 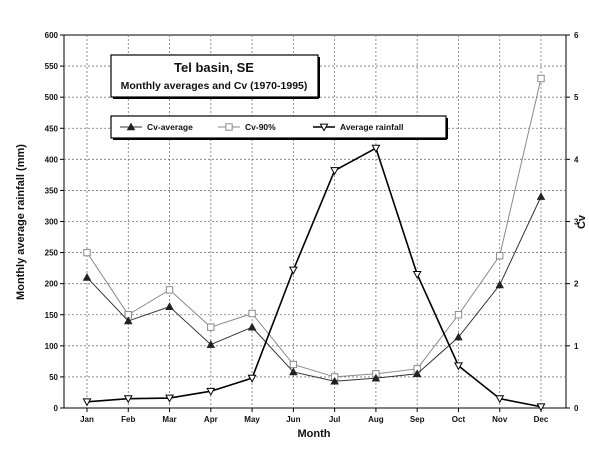 I want to click on legend-entry-cv-90: Cv-90%, so click(x=247, y=127).